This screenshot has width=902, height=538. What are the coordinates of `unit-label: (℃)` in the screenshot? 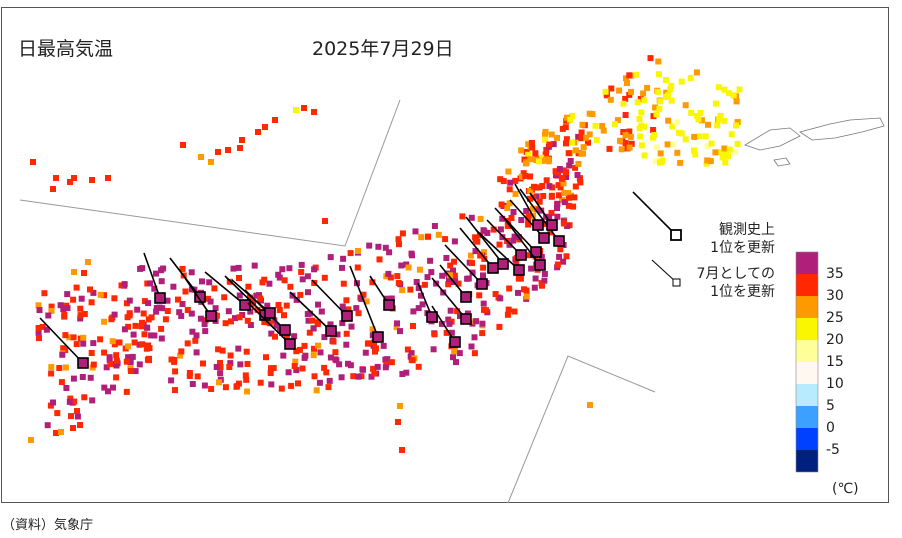 It's located at (845, 489).